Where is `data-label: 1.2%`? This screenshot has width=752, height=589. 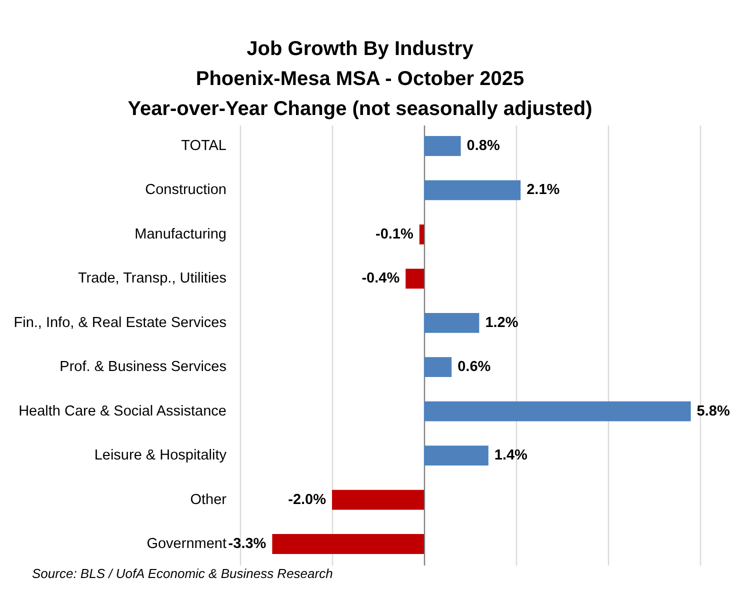 data-label: 1.2% is located at coordinates (501, 322).